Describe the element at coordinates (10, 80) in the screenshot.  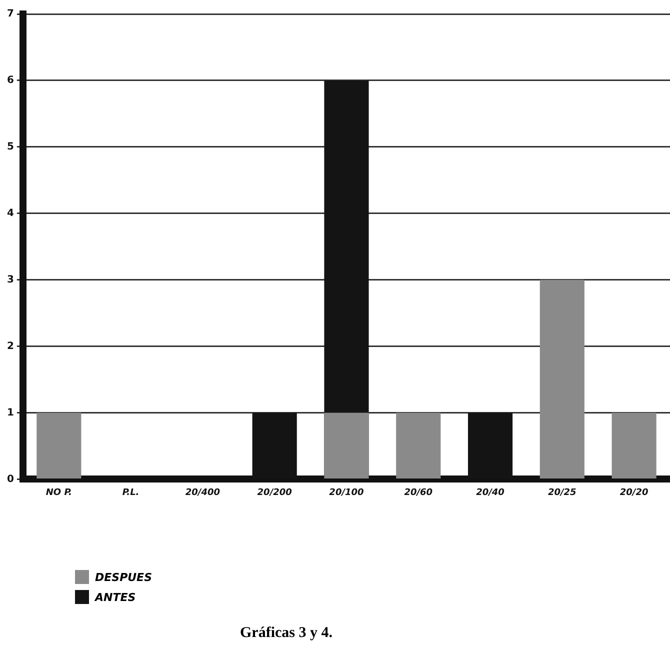
I see `y-tick-label: 6` at that location.